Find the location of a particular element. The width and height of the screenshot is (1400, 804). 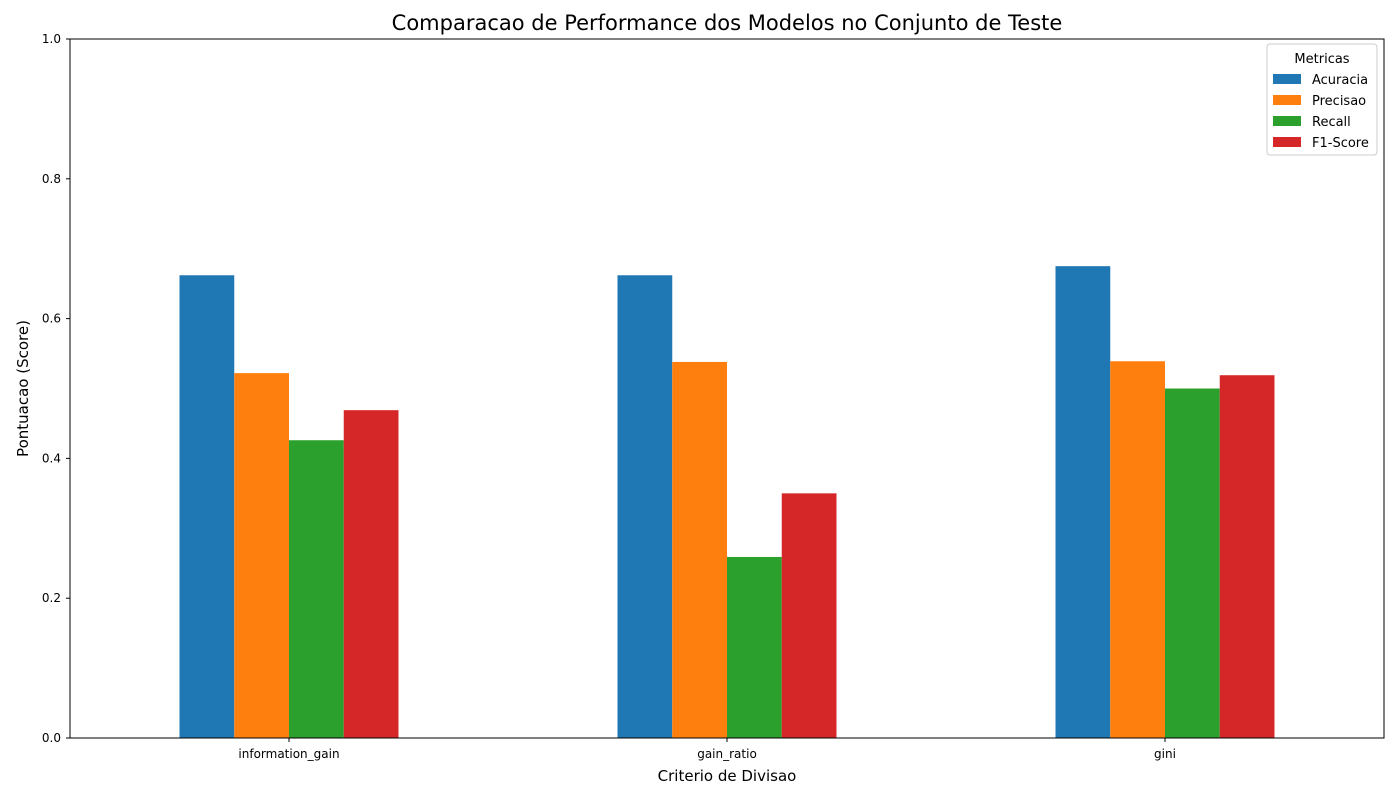

bar-gain-ratio-f1-score is located at coordinates (809, 615).